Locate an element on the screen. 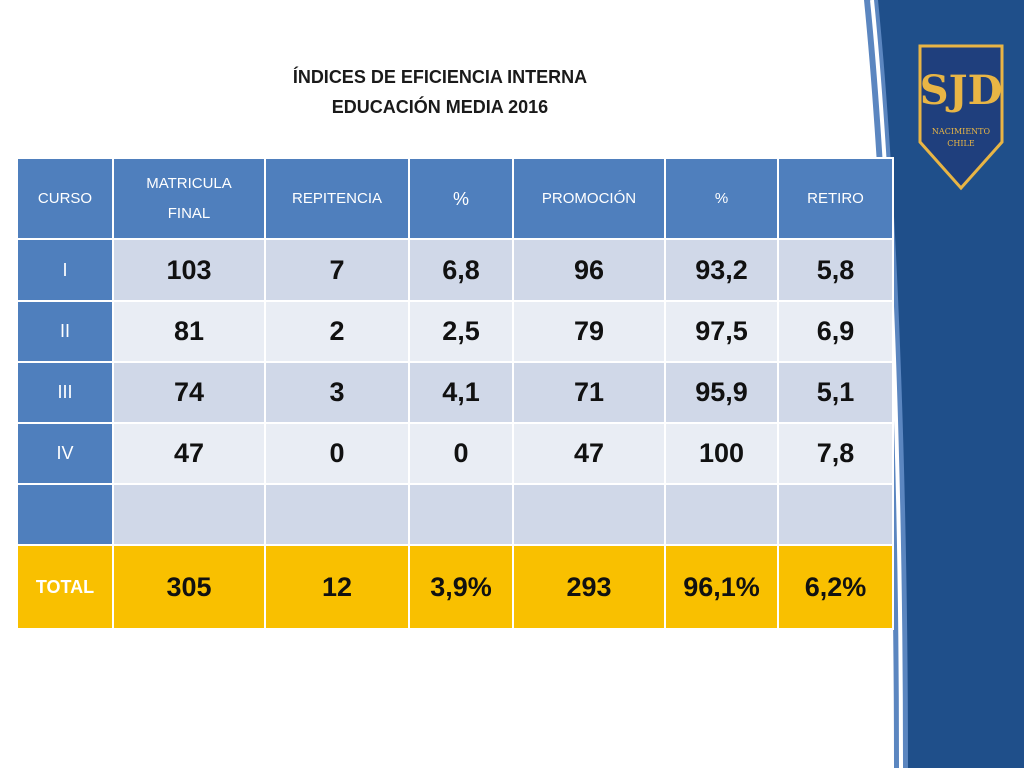 The image size is (1024, 768). cell-repitencia-percent: 0 is located at coordinates (461, 453).